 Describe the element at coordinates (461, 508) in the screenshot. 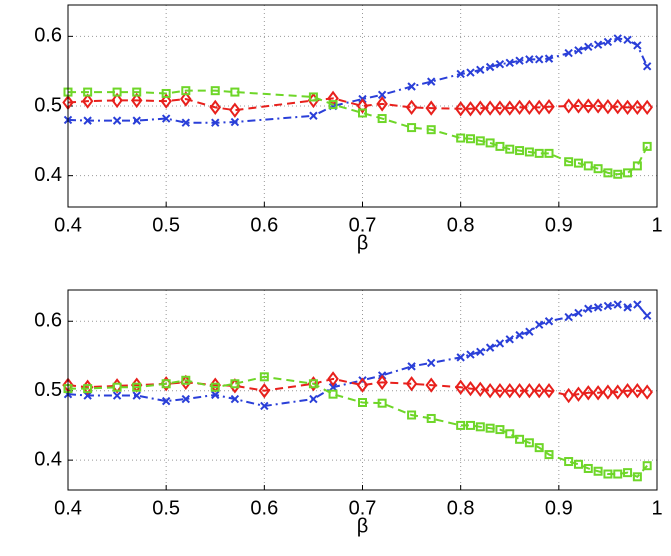

I see `x-tick-label: 0.8` at that location.